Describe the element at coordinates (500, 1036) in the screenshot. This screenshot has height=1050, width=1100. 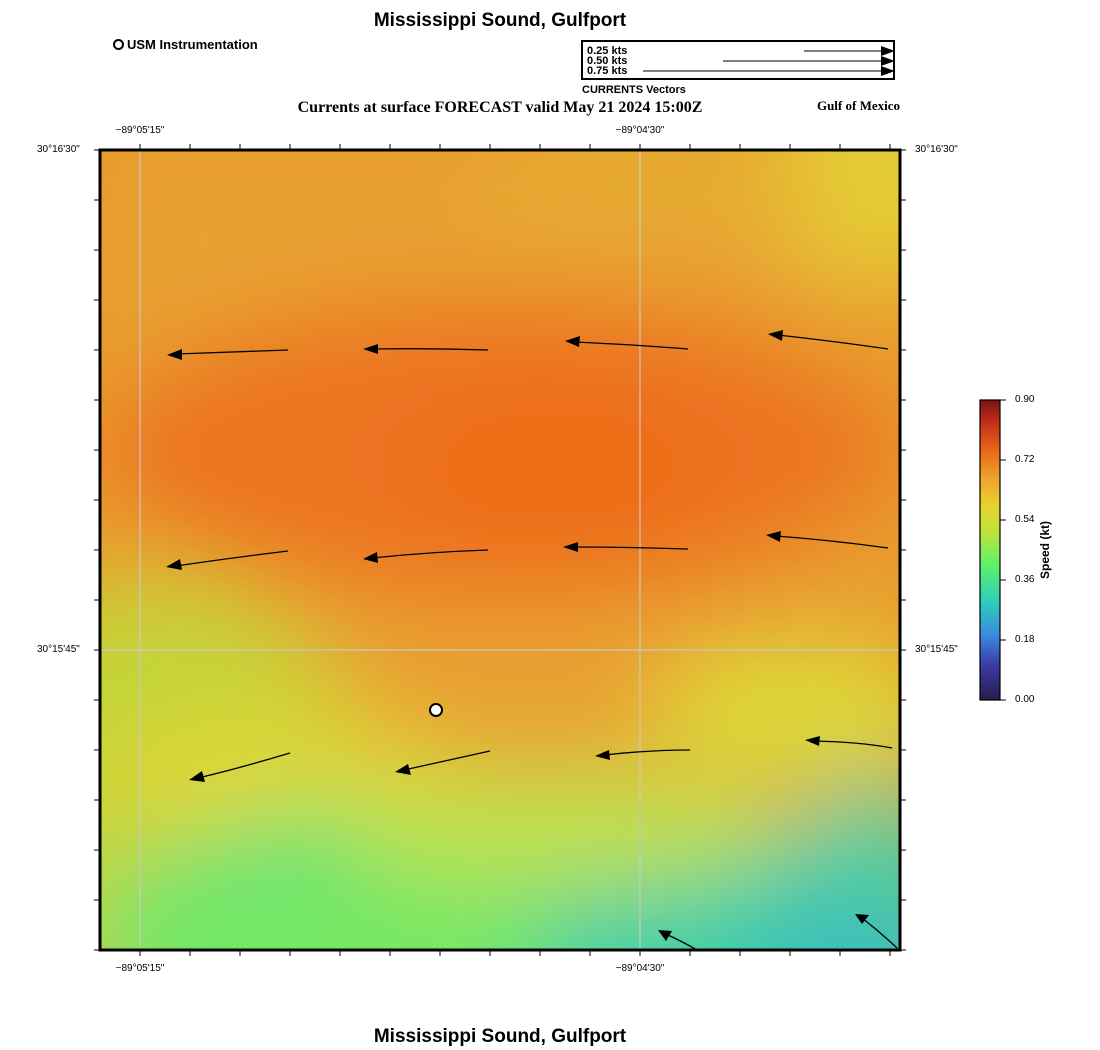
I see `map-footer-title: Mississippi Sound, Gulfport` at that location.